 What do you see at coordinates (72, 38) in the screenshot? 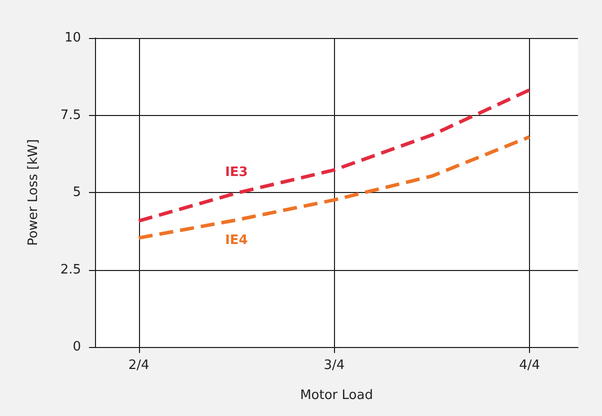
I see `y-tick-label: 10` at bounding box center [72, 38].